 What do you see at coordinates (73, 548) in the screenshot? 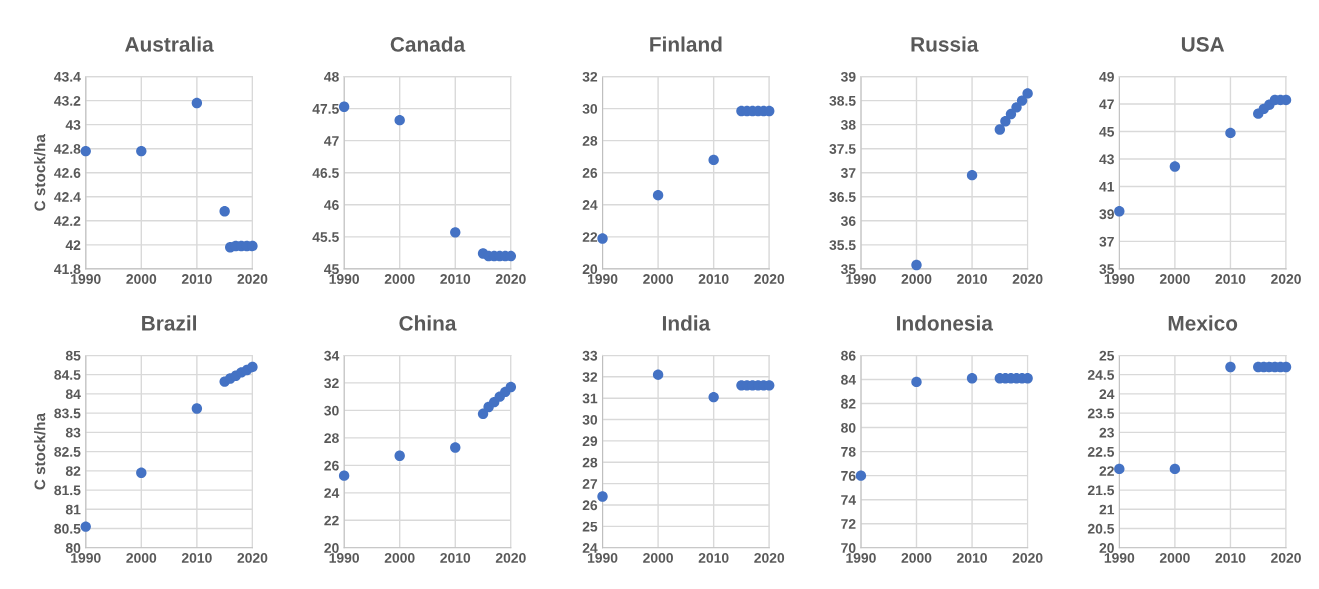
I see `y-tick-label: 80` at bounding box center [73, 548].